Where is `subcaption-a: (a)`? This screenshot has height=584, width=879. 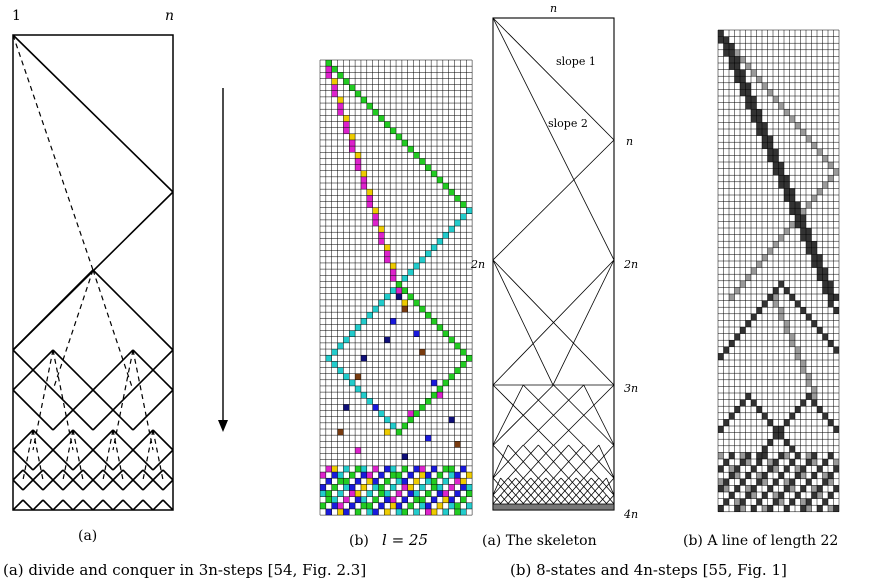 subcaption-a: (a) is located at coordinates (87, 536).